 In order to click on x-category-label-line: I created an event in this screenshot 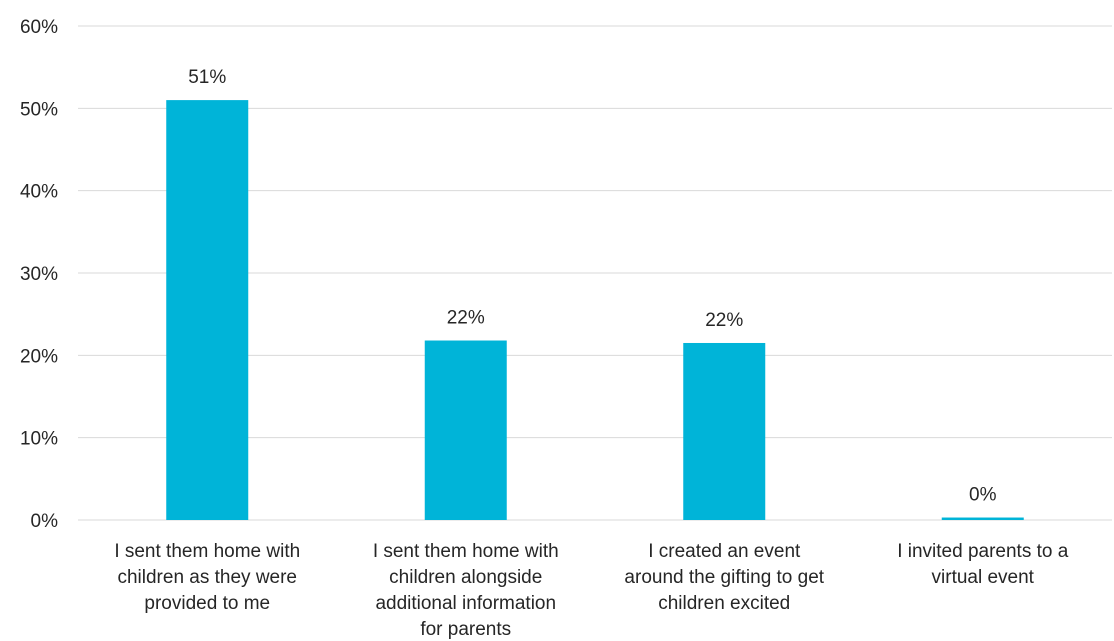, I will do `click(724, 551)`.